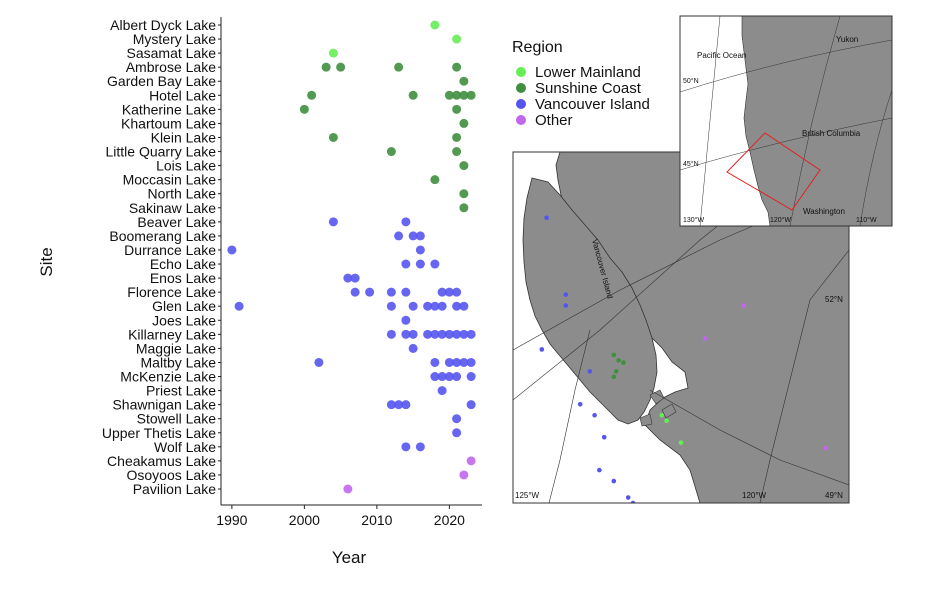  I want to click on point-mystery-lake-2021, so click(457, 39).